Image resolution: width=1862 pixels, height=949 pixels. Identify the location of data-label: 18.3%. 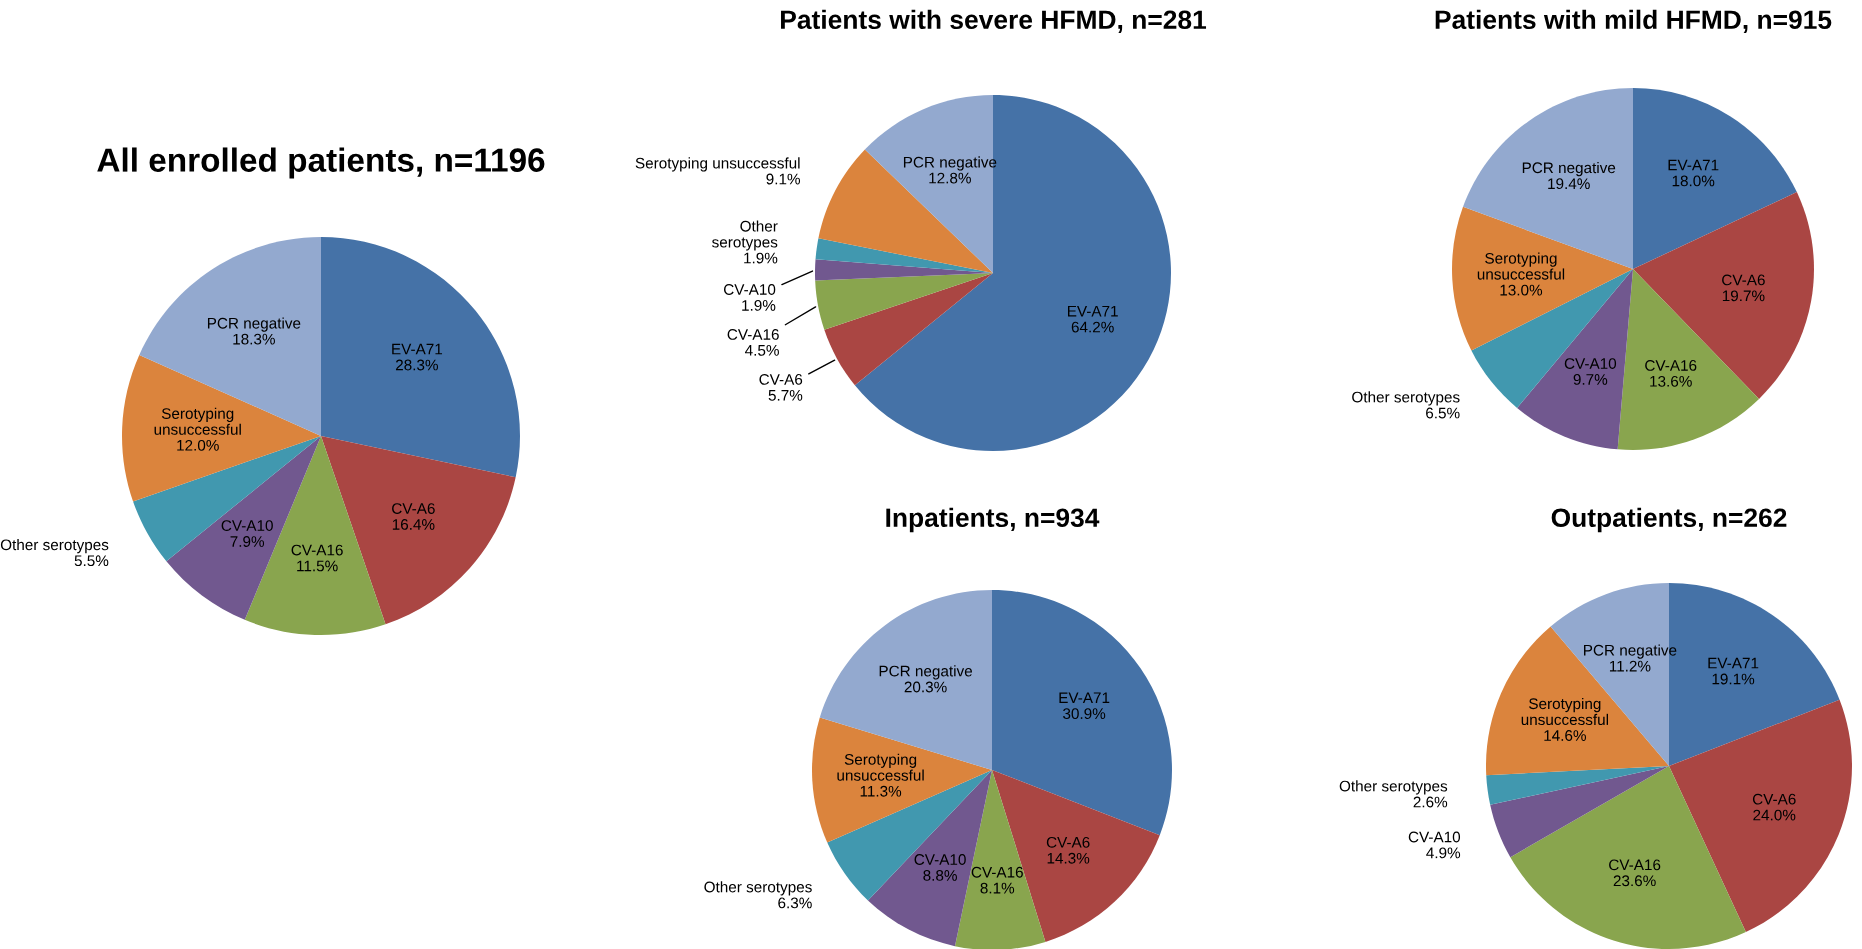
(254, 339).